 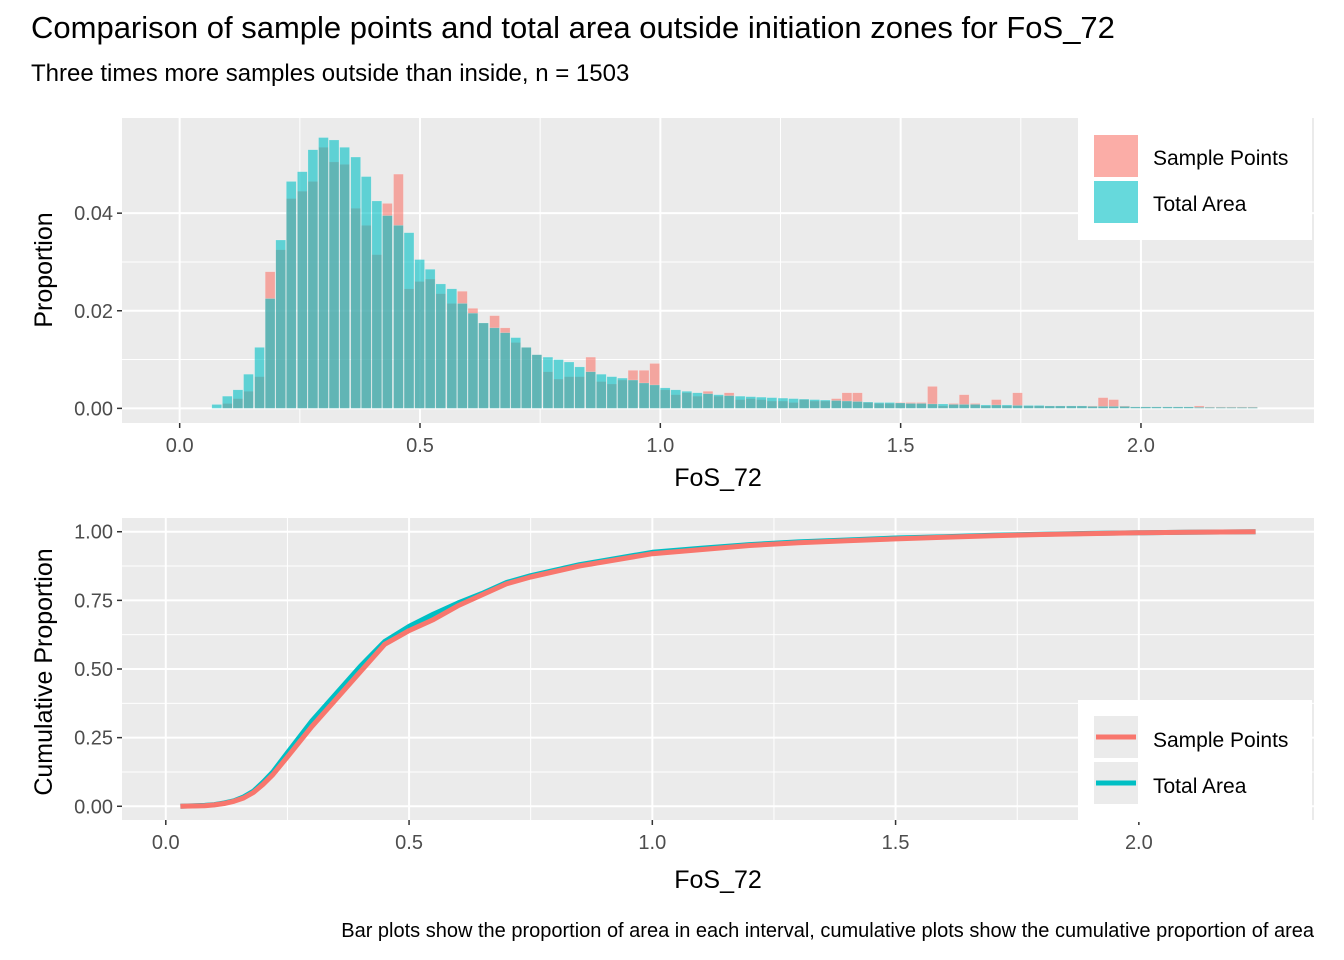 I want to click on legend-key-total-area, so click(x=1116, y=202).